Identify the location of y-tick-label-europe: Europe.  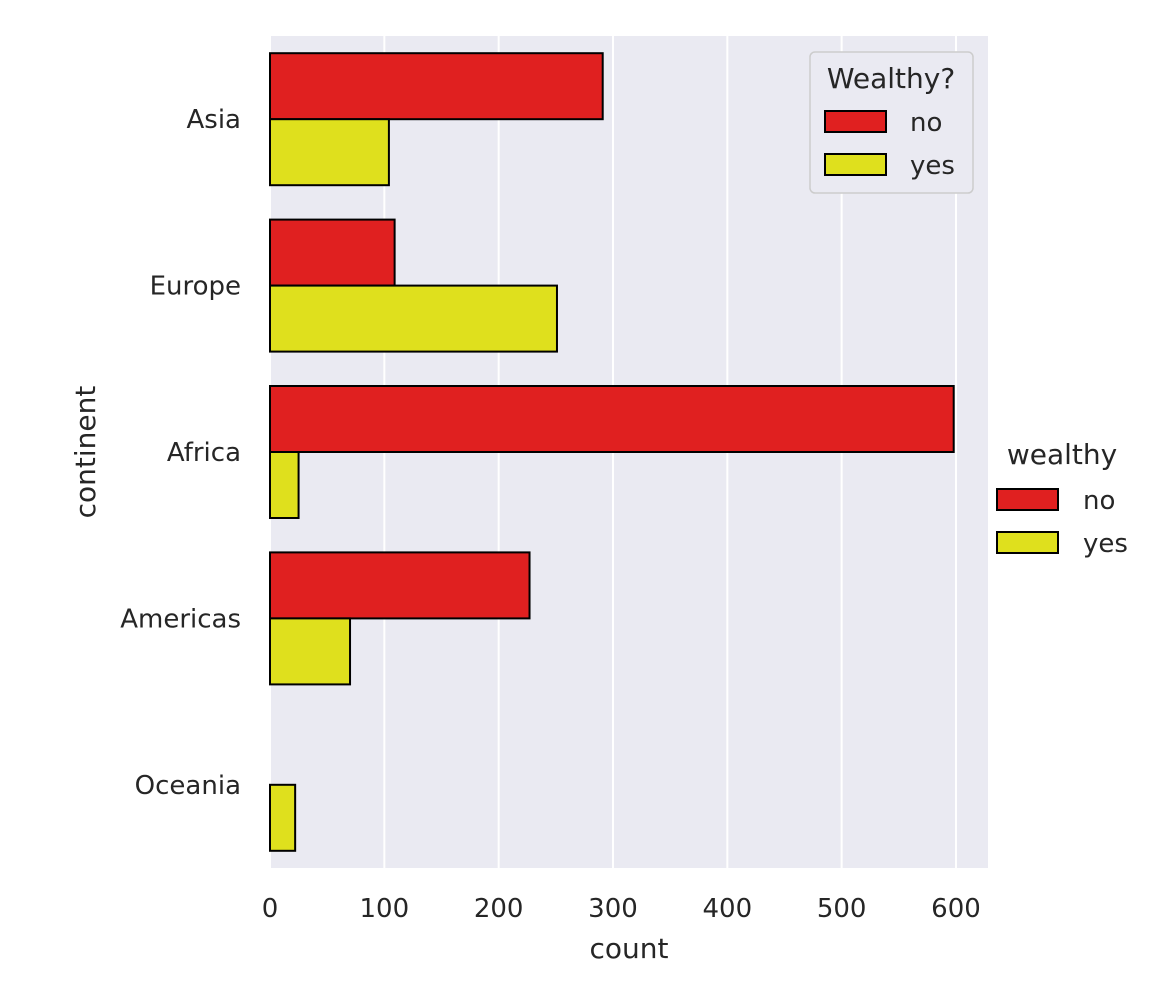
(195, 287).